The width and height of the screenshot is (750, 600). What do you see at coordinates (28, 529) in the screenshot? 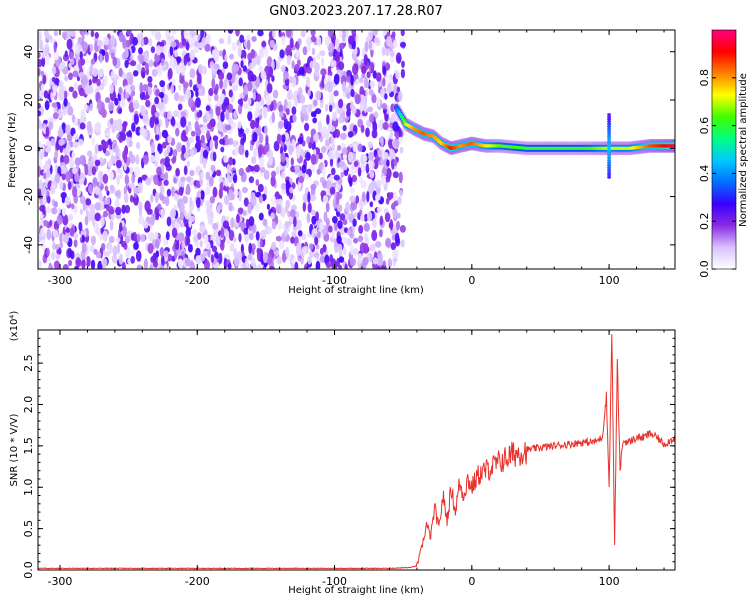
I see `y-tick-label: 0.5` at bounding box center [28, 529].